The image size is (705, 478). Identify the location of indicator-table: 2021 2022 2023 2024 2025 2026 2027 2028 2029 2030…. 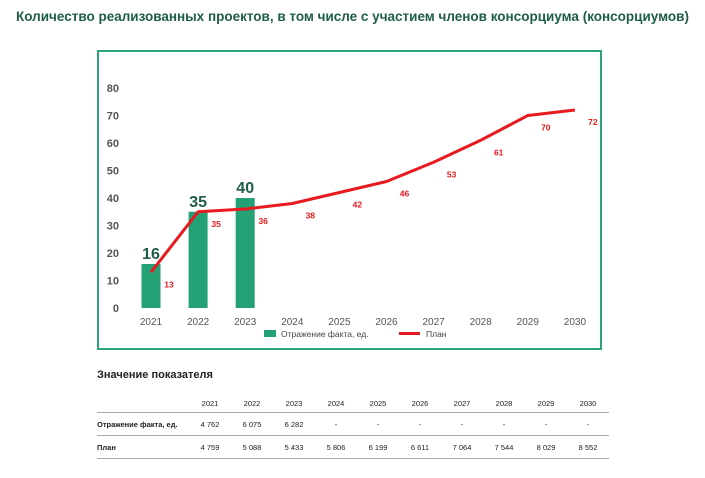
(353, 426).